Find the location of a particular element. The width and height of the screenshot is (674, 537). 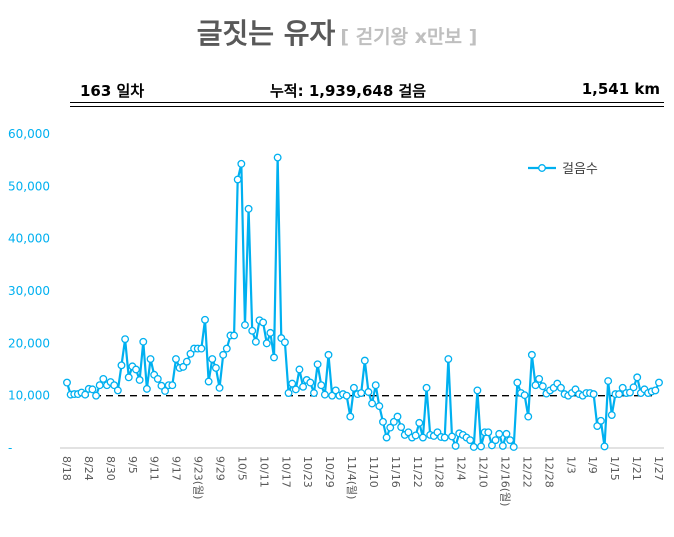

x-tick-label: 8/30 is located at coordinates (110, 468).